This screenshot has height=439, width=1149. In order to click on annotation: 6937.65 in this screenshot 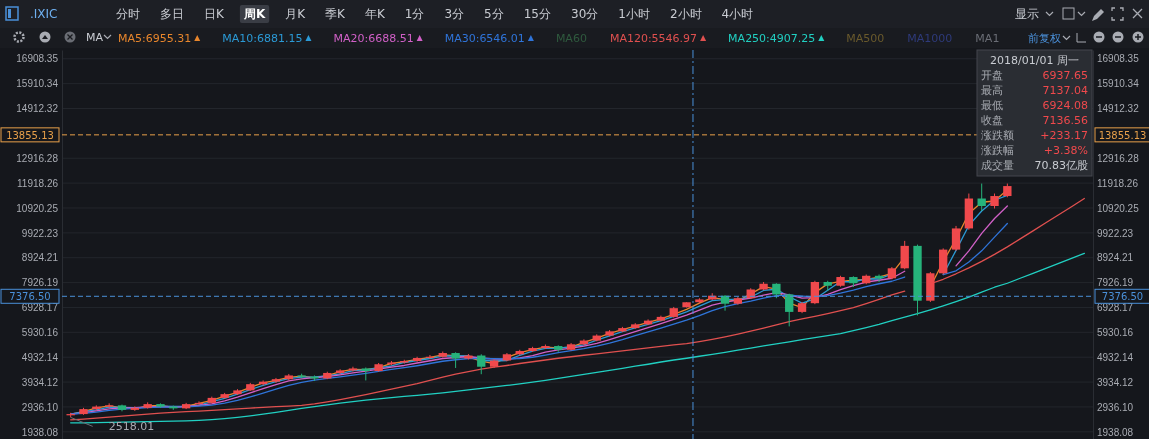, I will do `click(1065, 75)`.